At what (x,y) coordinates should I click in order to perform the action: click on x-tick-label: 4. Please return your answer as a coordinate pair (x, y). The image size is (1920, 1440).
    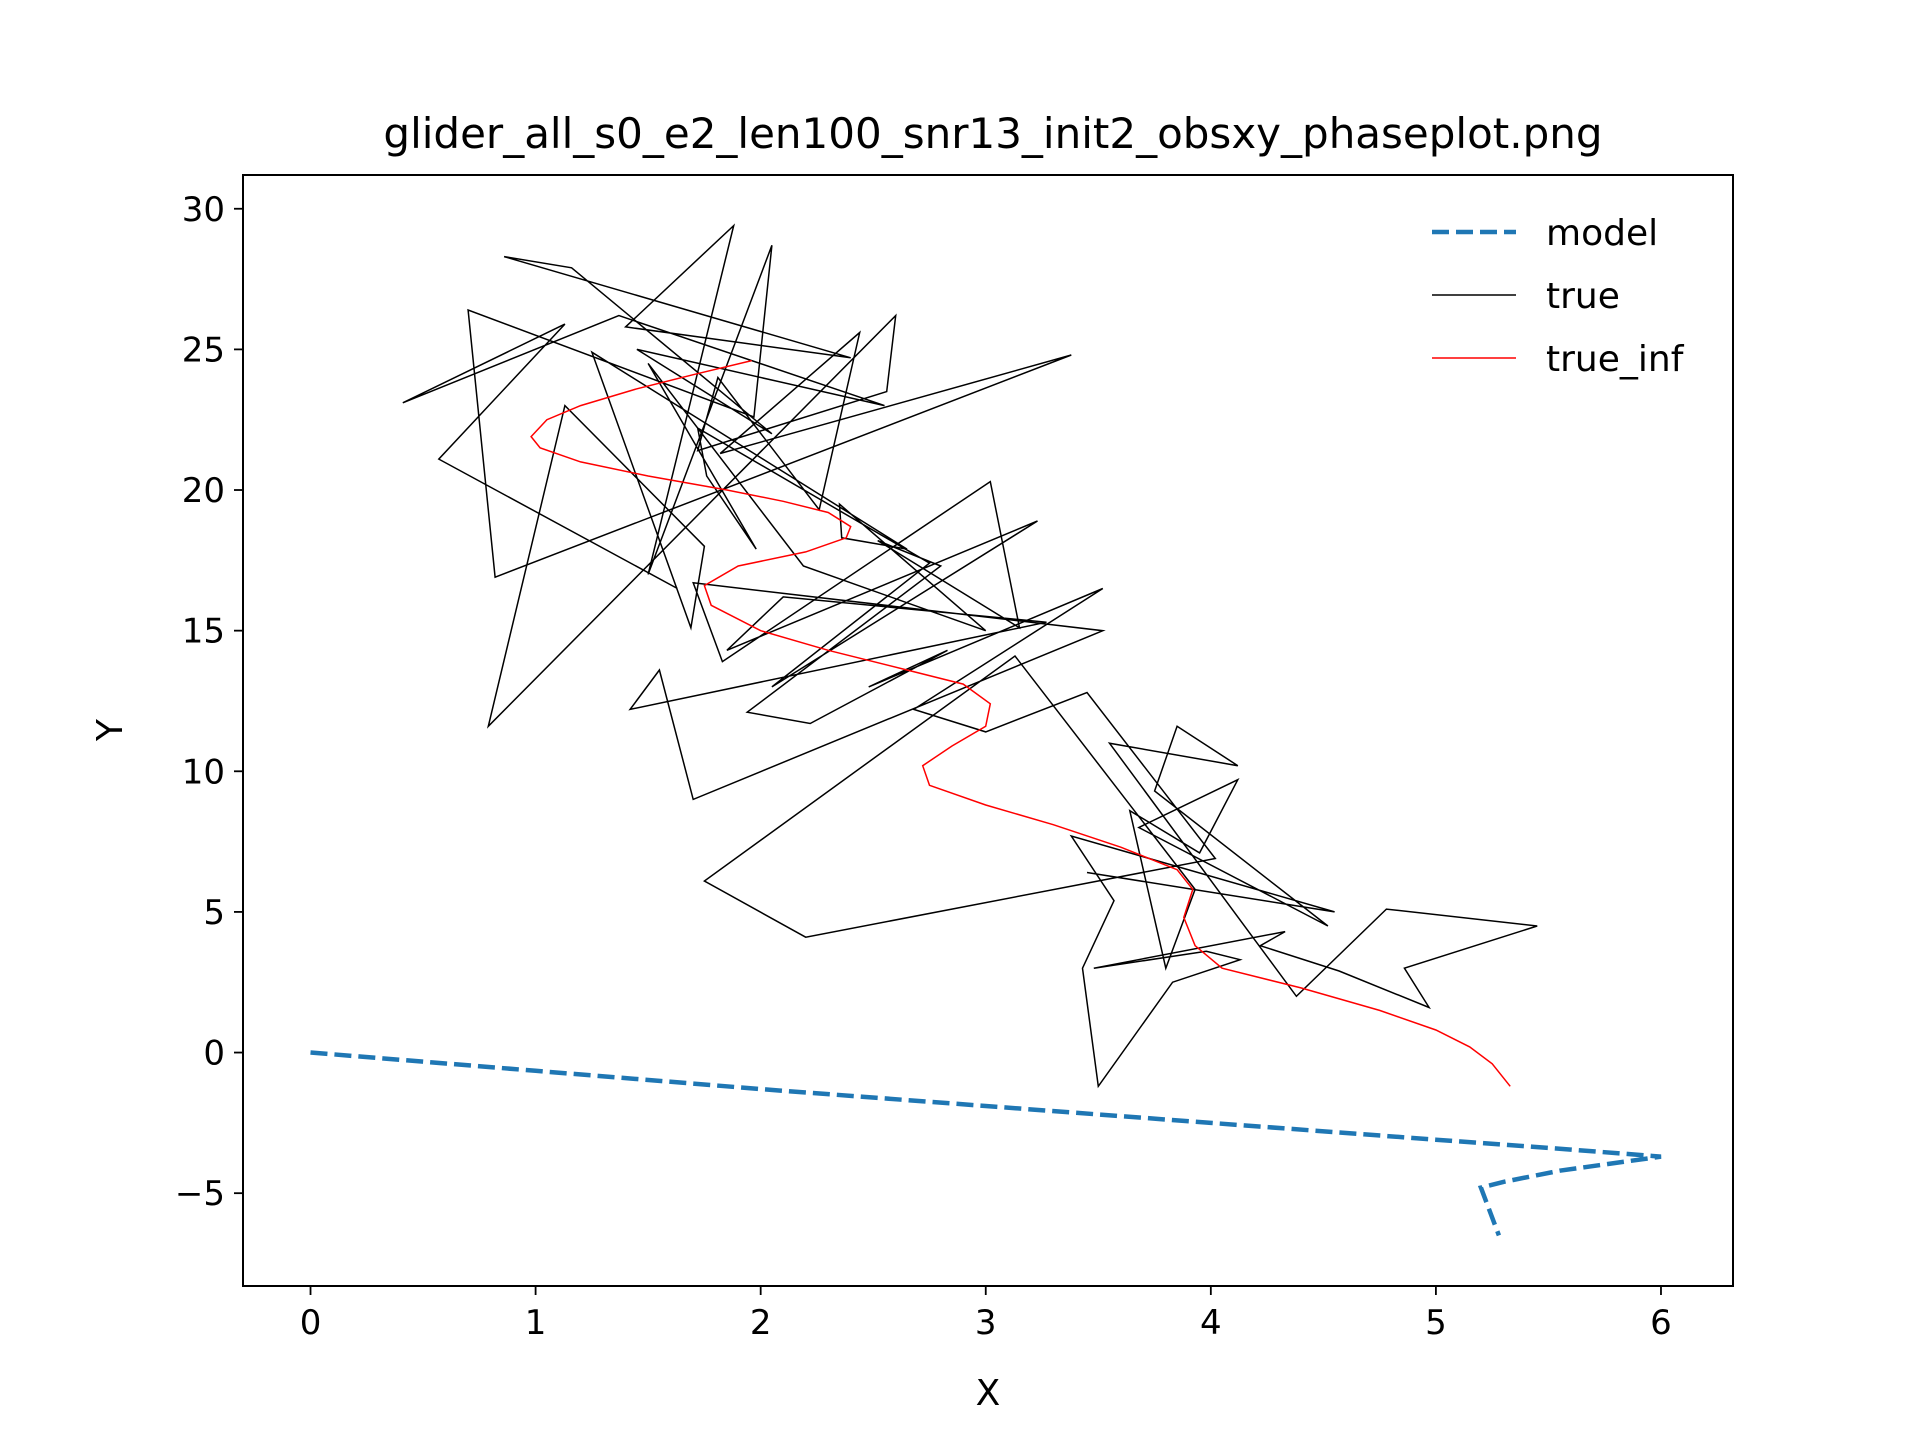
    Looking at the image, I should click on (1211, 1323).